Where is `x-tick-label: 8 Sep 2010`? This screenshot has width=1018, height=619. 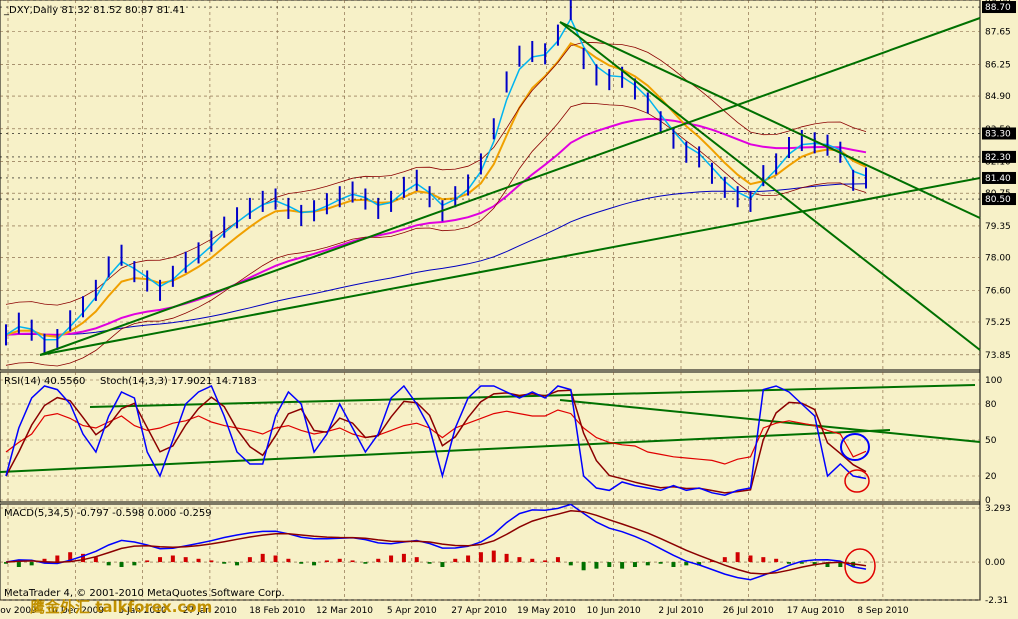
x-tick-label: 8 Sep 2010 is located at coordinates (883, 611).